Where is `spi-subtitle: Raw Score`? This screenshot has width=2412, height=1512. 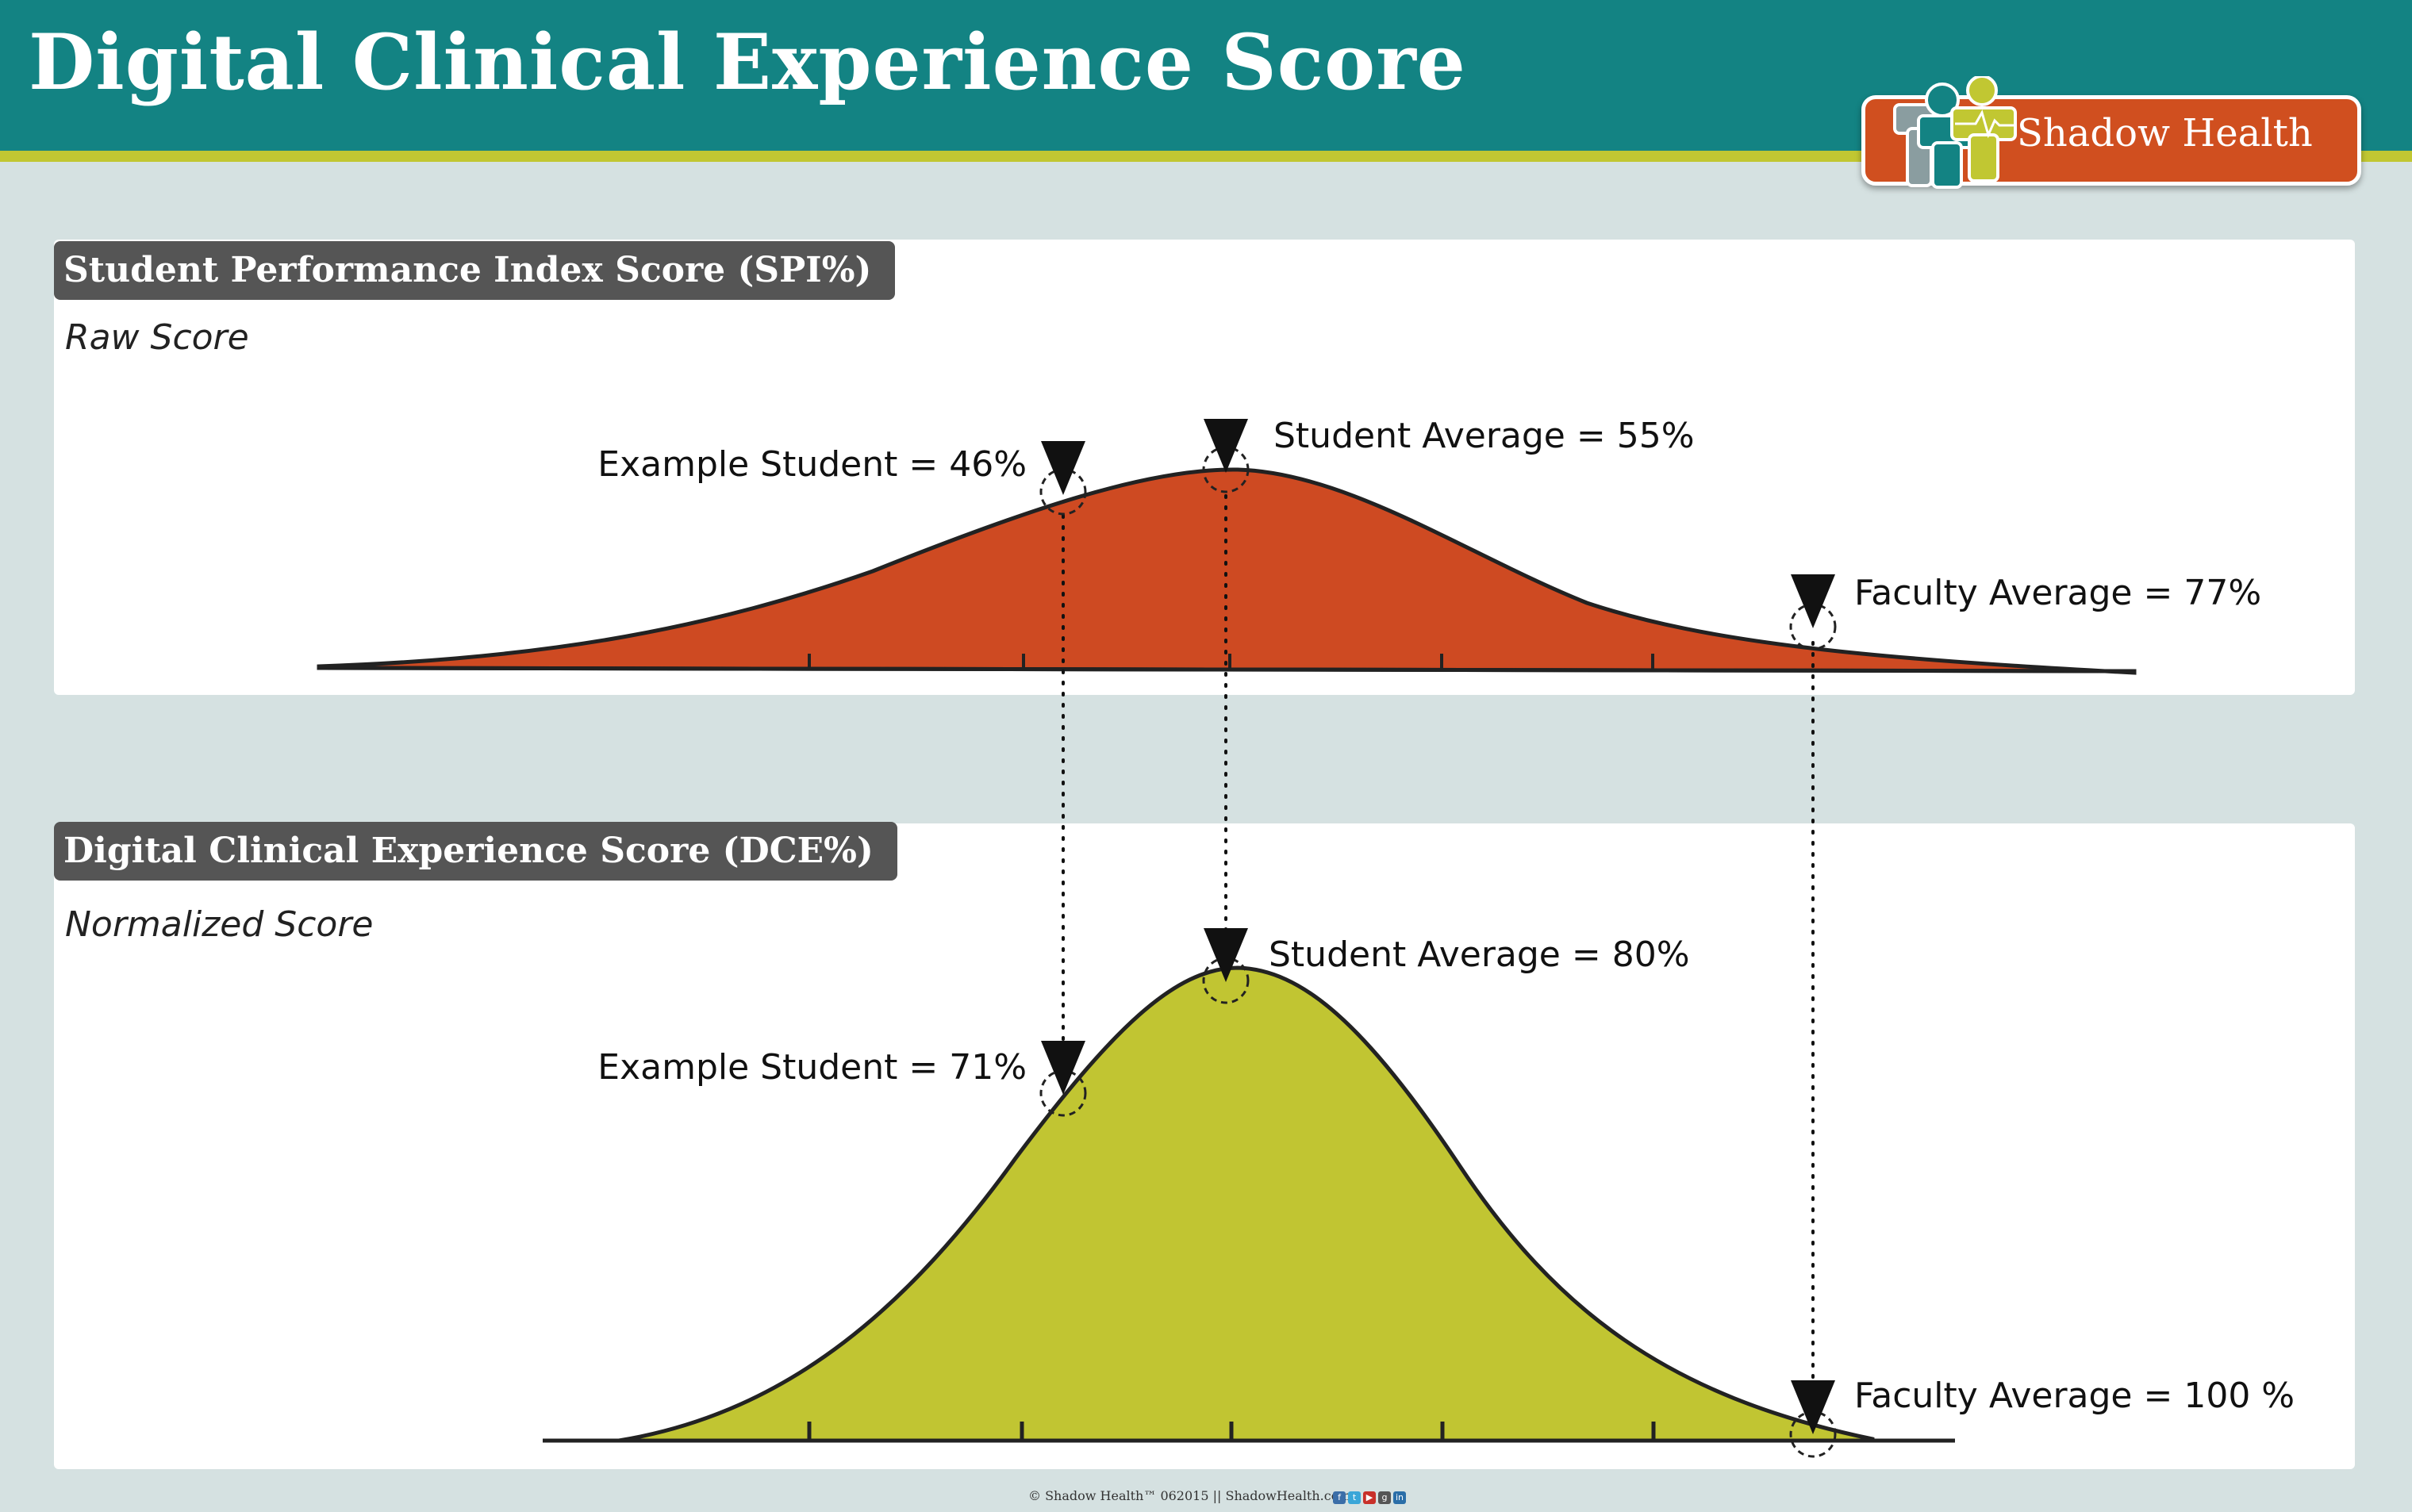
spi-subtitle: Raw Score is located at coordinates (157, 338).